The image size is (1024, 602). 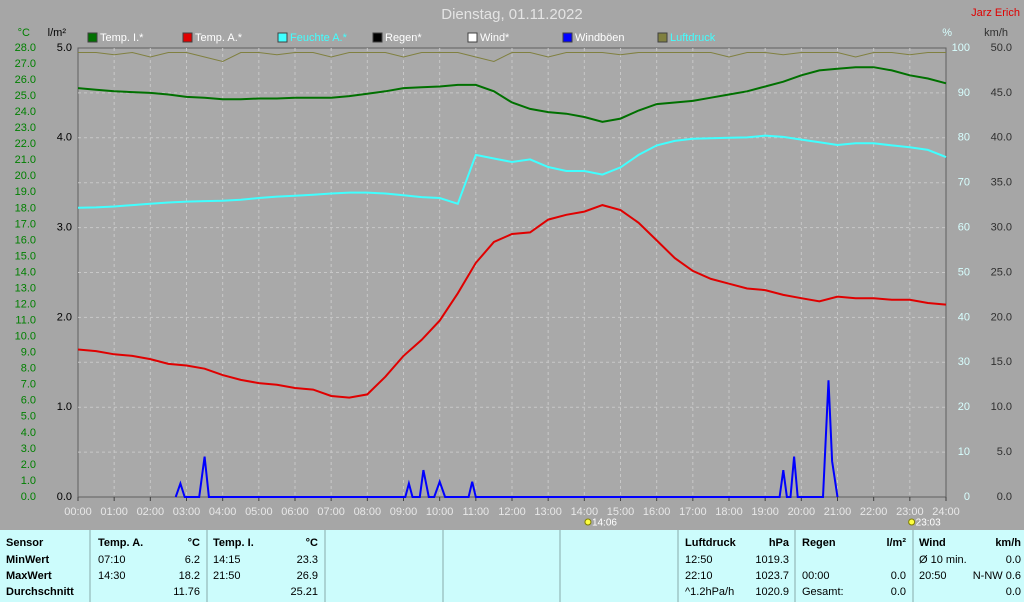 I want to click on x-tick-label: 18:00, so click(x=729, y=512).